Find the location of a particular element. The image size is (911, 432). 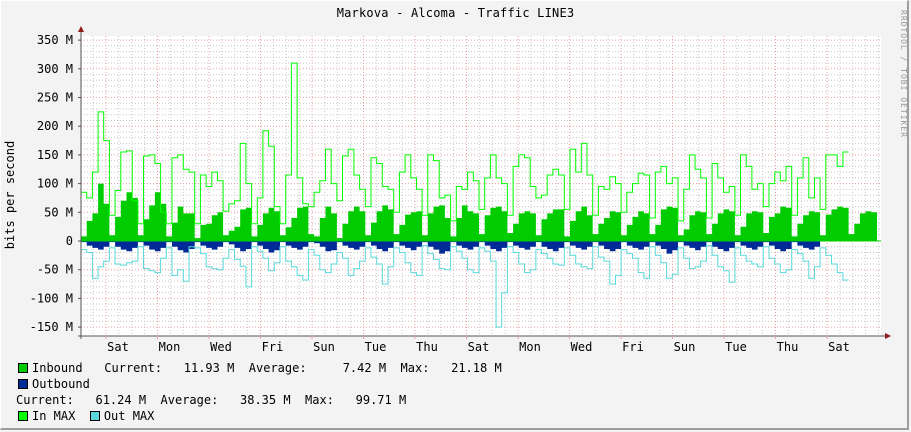

outbound-max-label: Max: is located at coordinates (319, 400).